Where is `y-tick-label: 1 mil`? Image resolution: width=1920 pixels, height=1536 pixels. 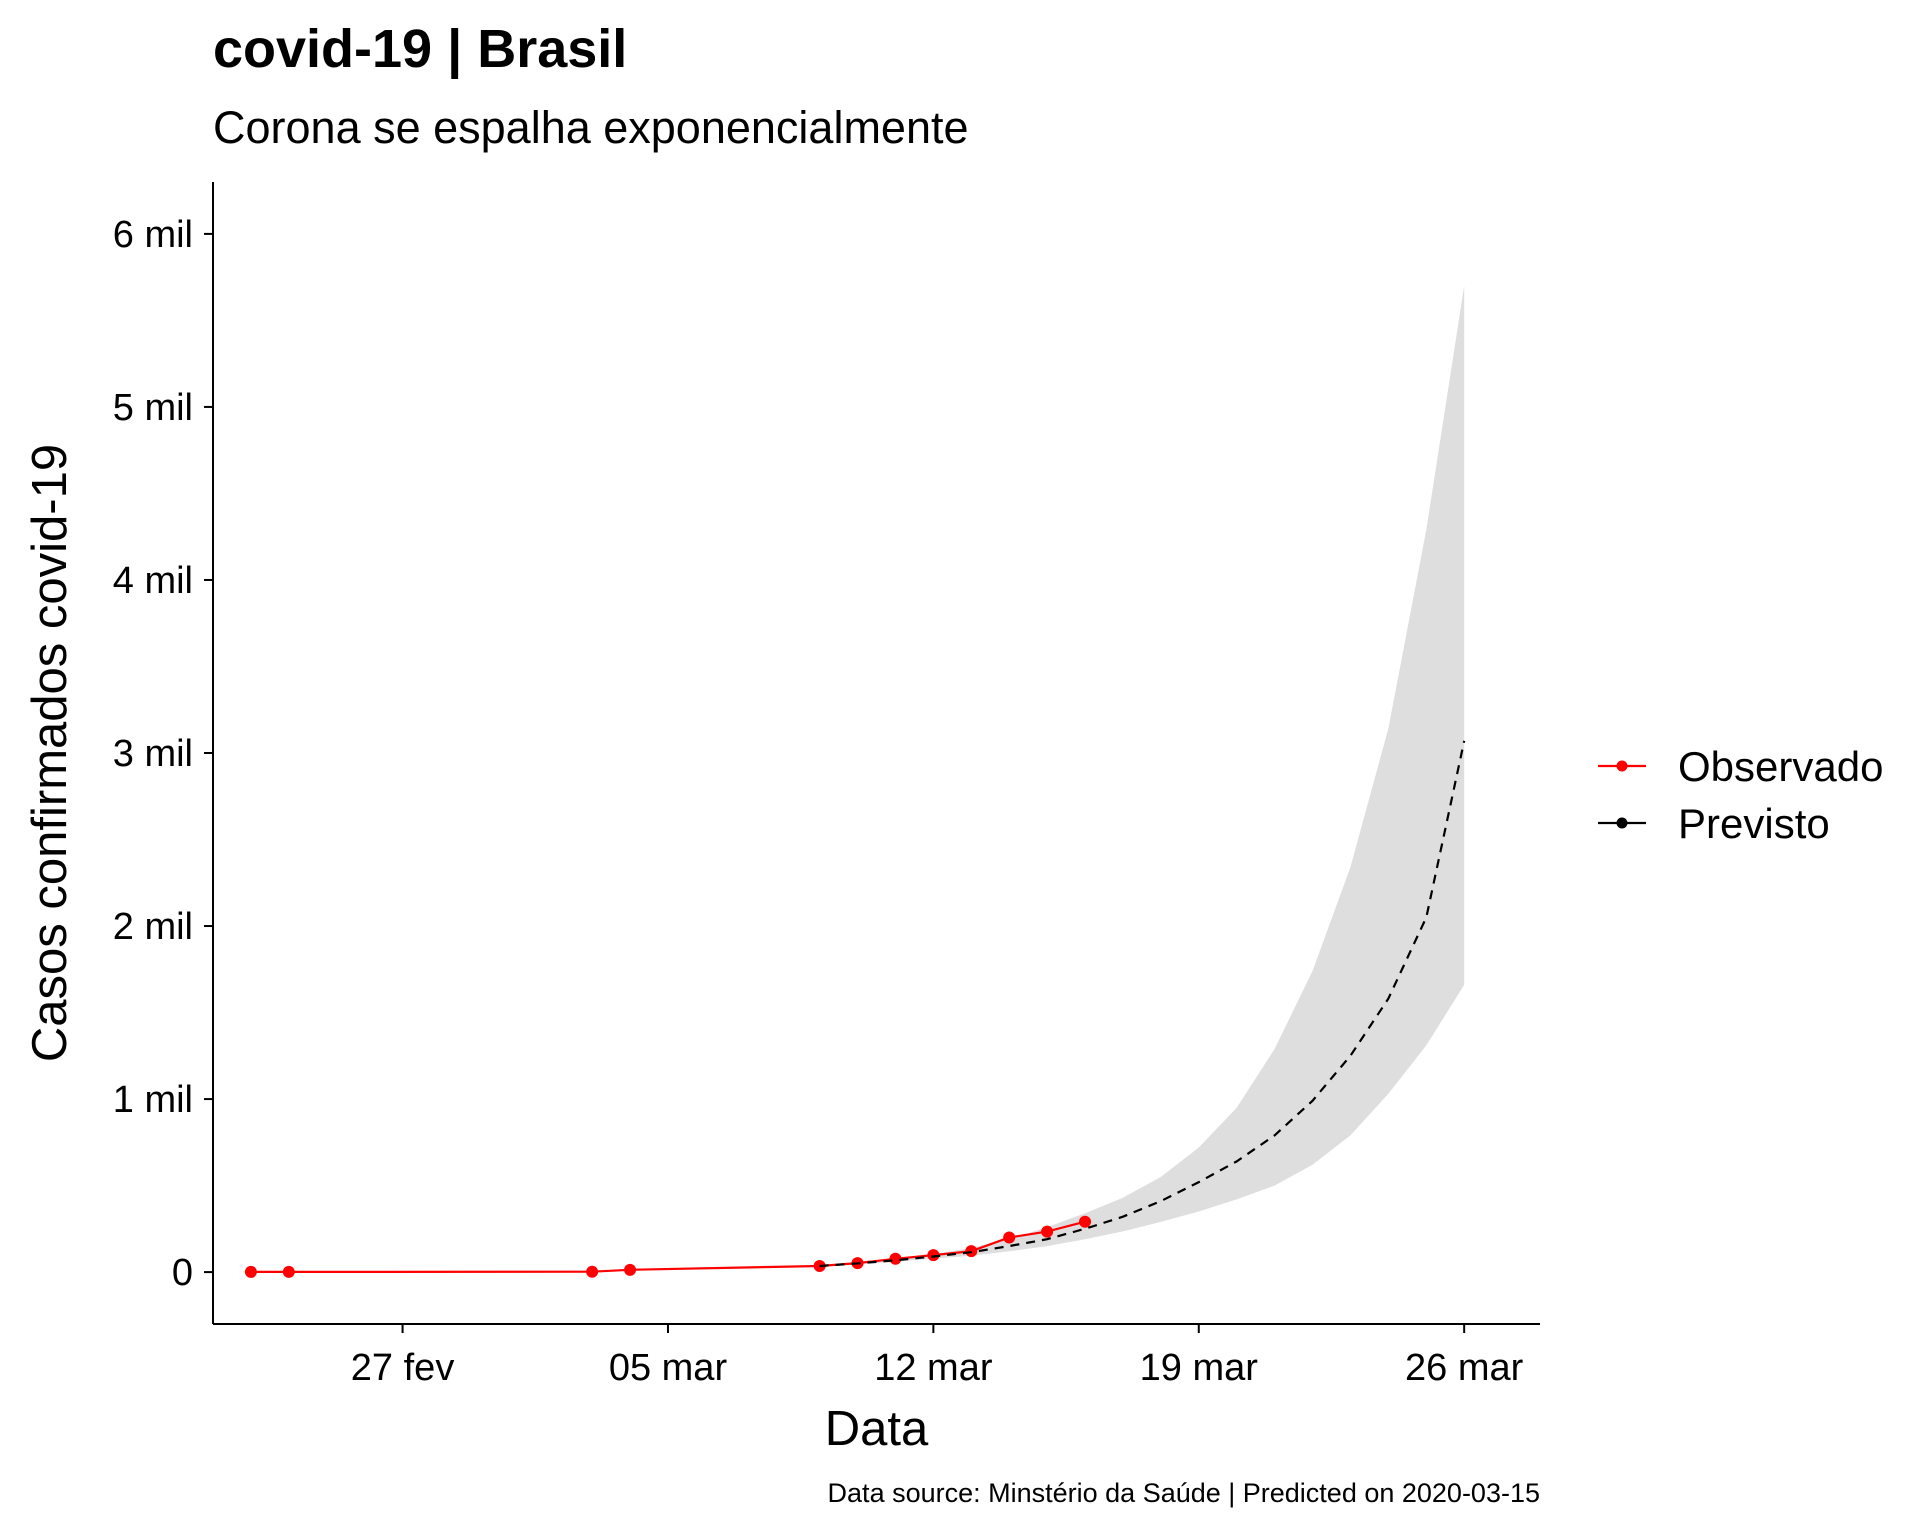 y-tick-label: 1 mil is located at coordinates (153, 1100).